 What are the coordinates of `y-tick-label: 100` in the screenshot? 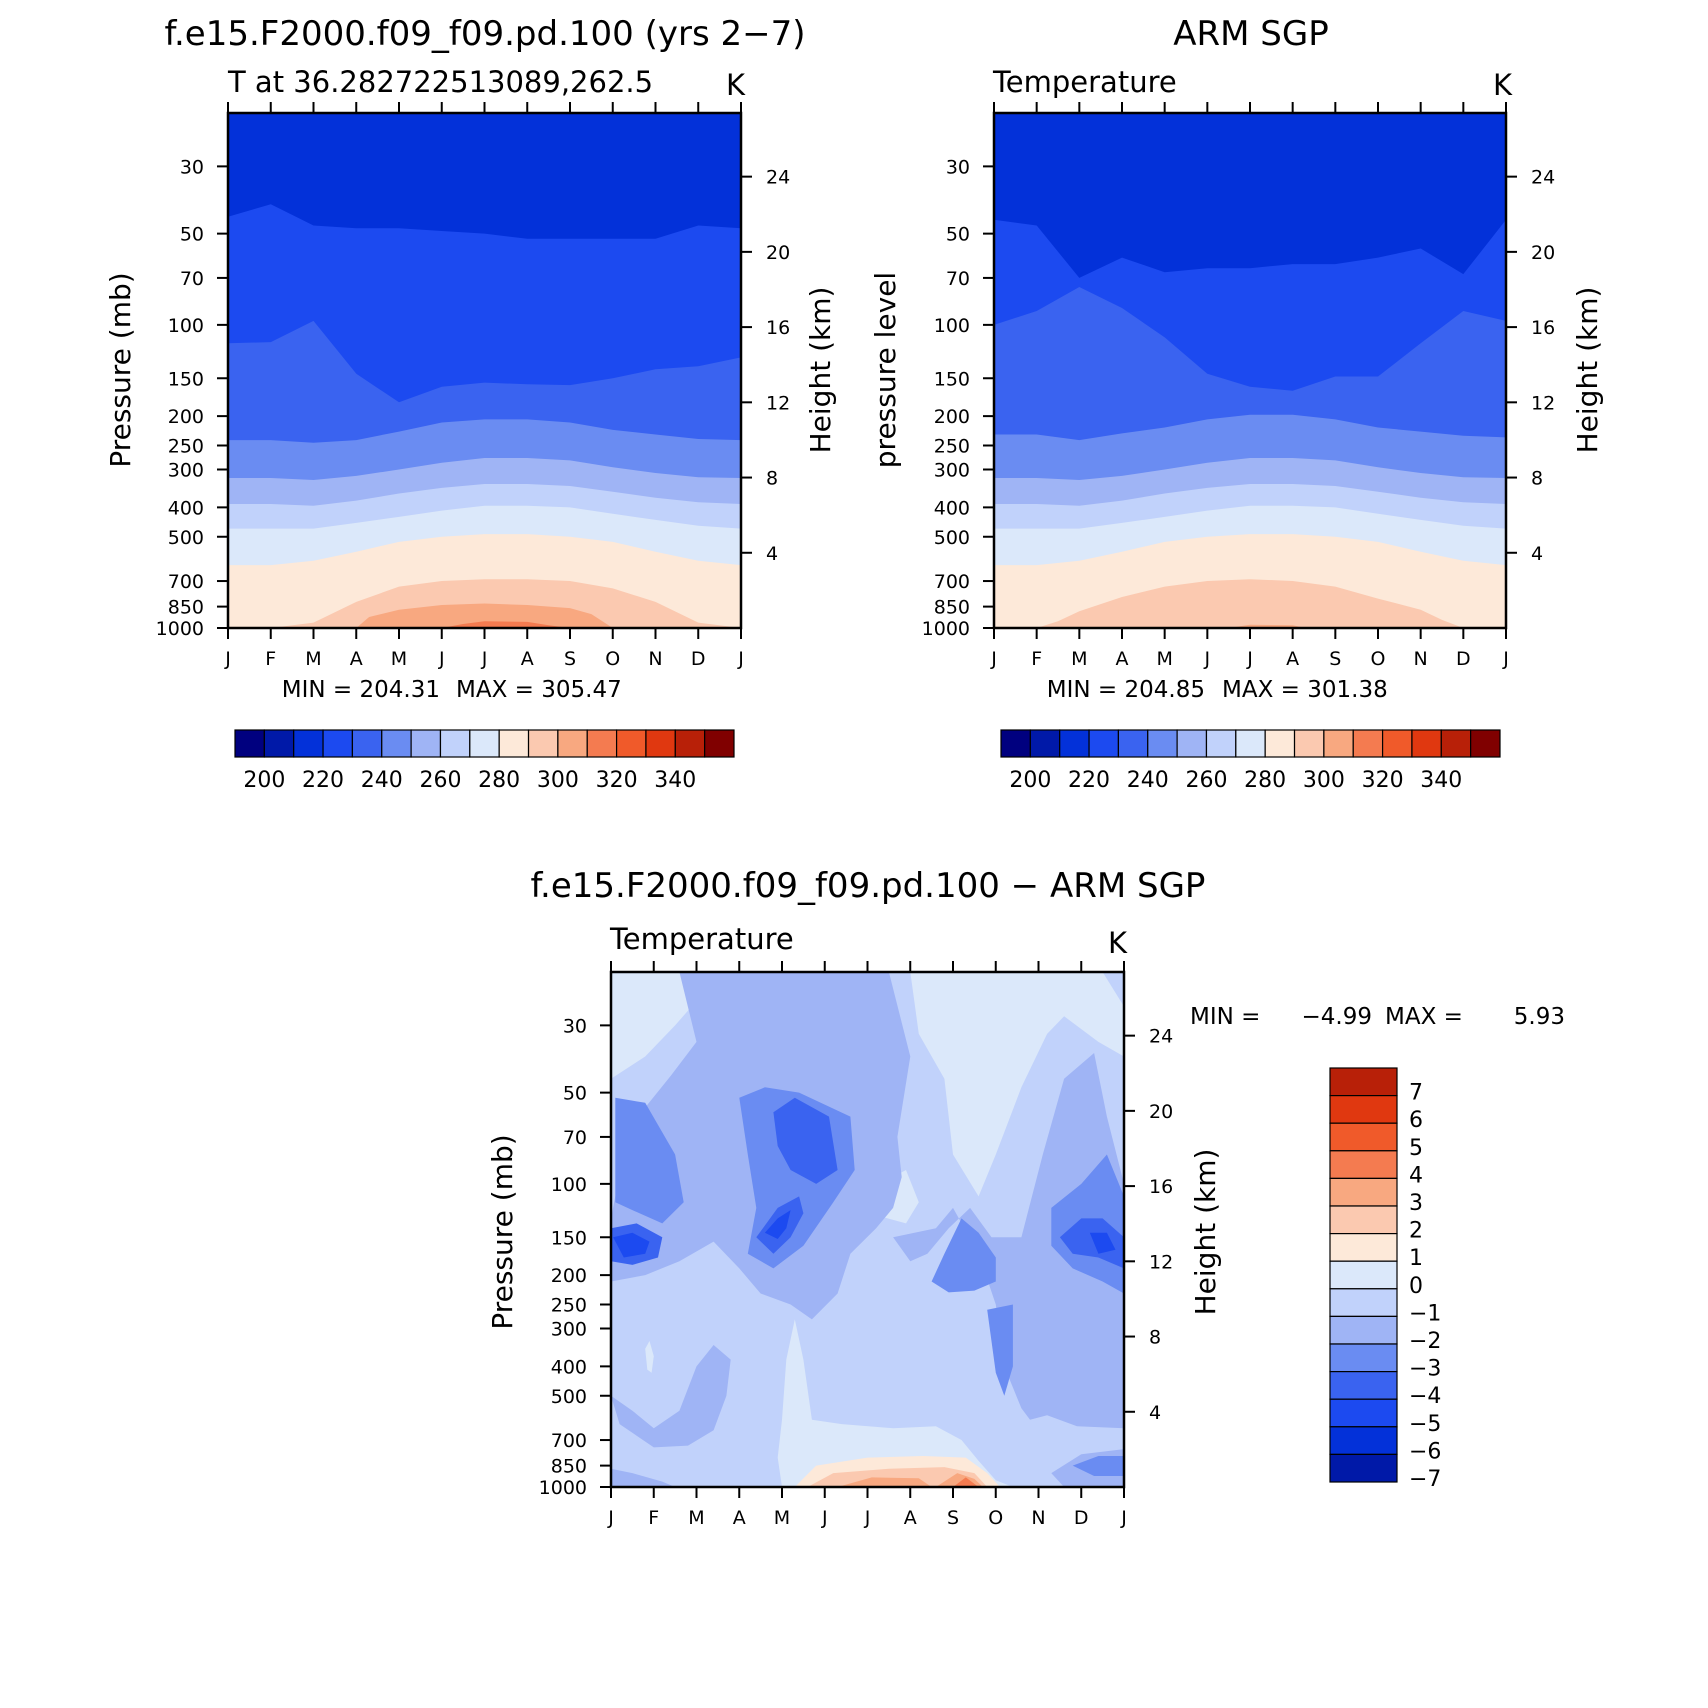 It's located at (952, 326).